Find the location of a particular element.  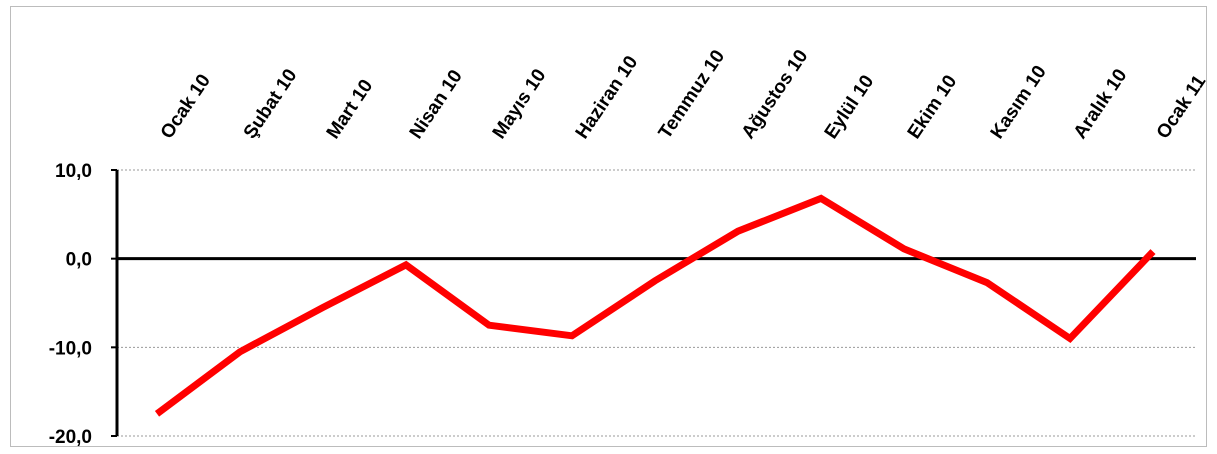

x-tick-label: Ekim 10 is located at coordinates (933, 107).